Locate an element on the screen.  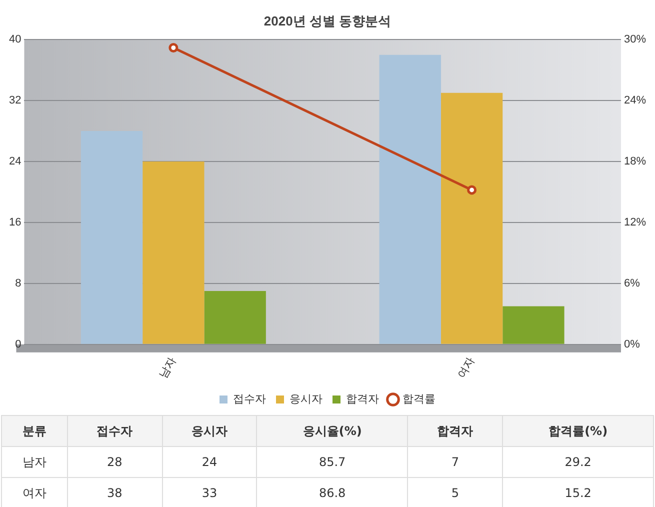
chart-title: 2020년 성별 동향분석 is located at coordinates (328, 20).